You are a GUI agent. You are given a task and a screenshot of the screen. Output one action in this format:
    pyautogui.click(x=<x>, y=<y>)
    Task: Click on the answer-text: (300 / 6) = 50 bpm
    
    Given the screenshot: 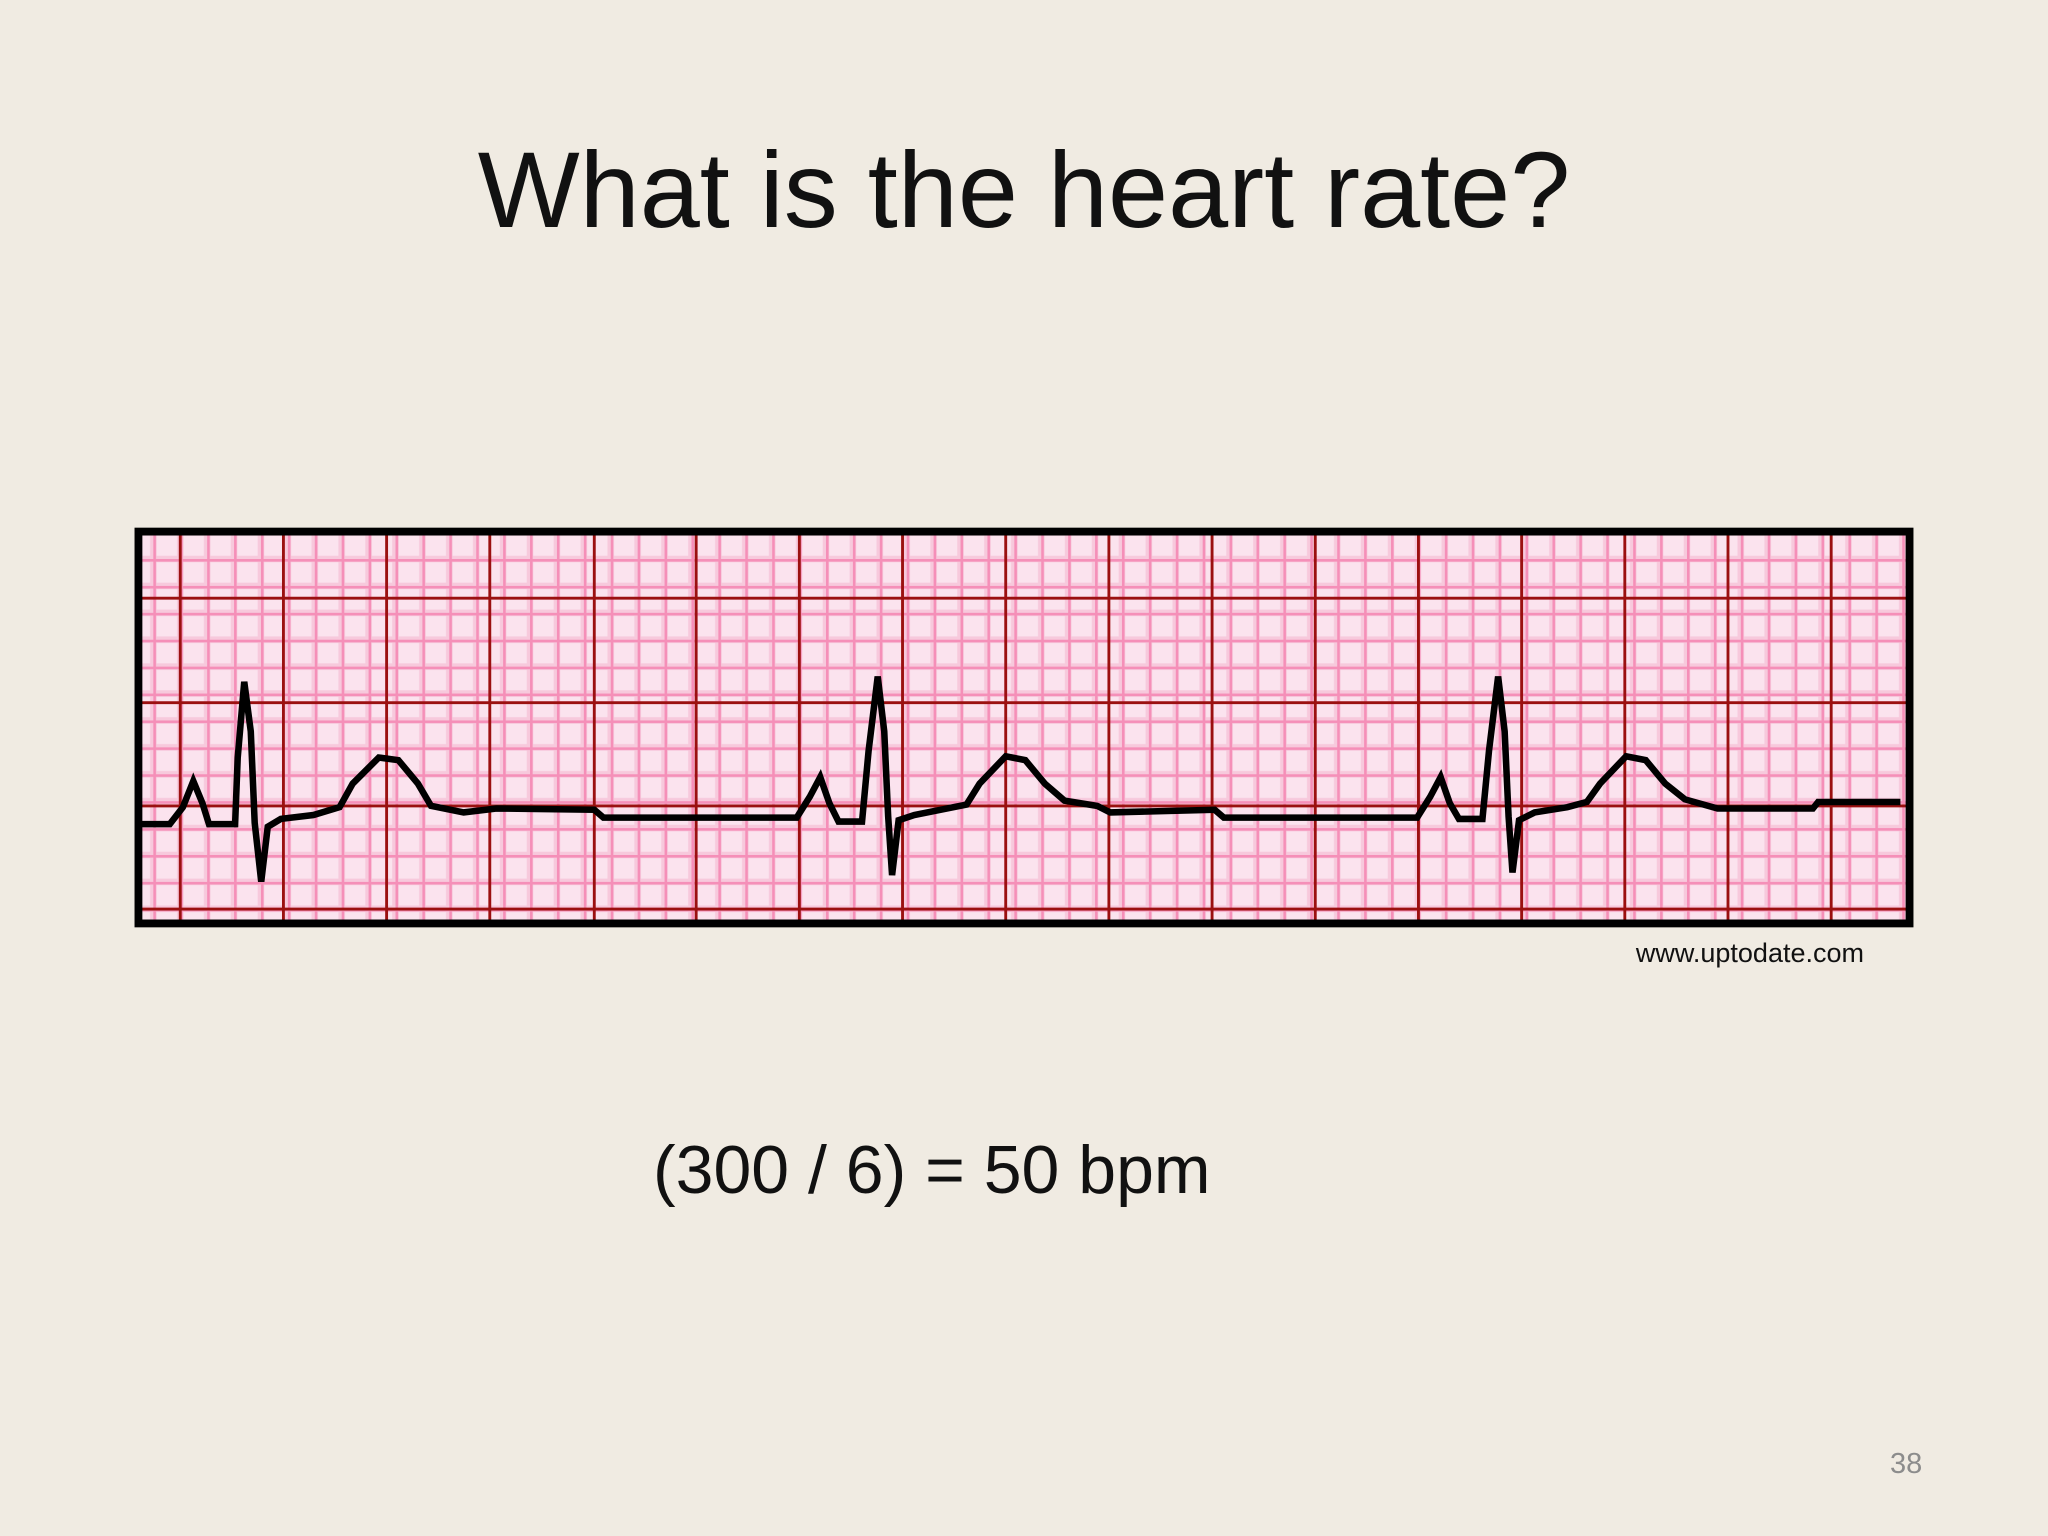 What is the action you would take?
    pyautogui.click(x=932, y=1170)
    